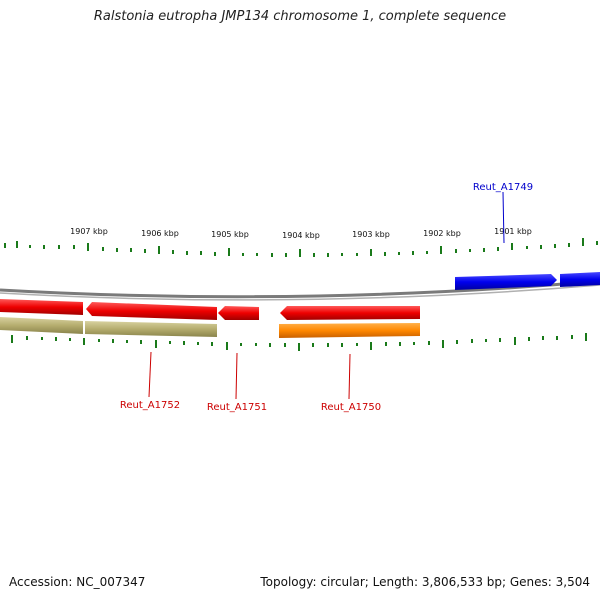 Image resolution: width=600 pixels, height=600 pixels. Describe the element at coordinates (41, 325) in the screenshot. I see `gene-block-olive-left` at that location.